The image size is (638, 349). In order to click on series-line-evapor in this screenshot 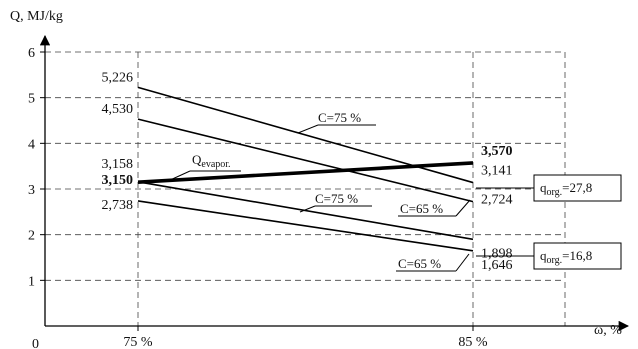, I will do `click(305, 172)`.